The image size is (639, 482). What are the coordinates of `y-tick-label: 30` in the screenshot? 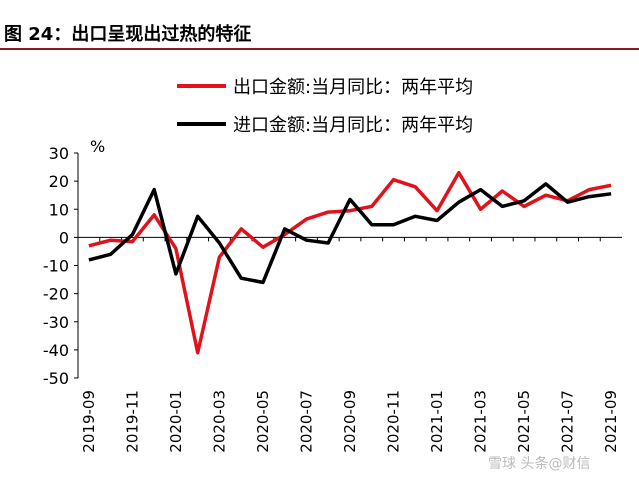 It's located at (59, 153).